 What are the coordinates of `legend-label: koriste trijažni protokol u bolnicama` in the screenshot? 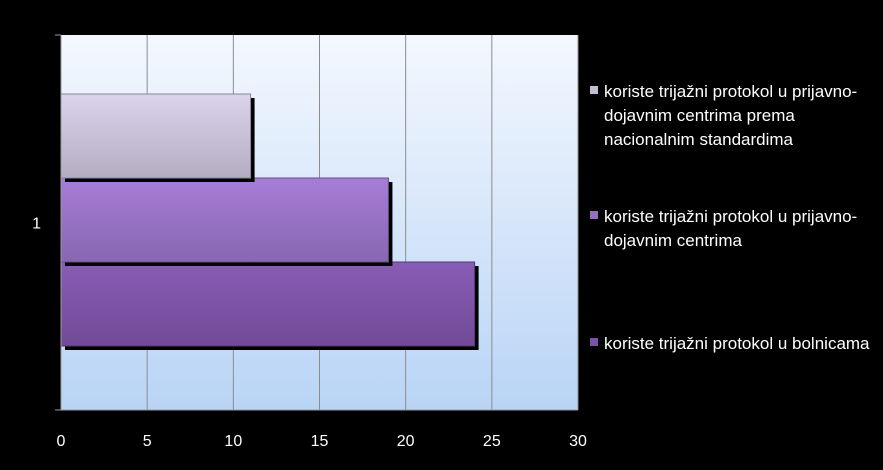 It's located at (737, 343).